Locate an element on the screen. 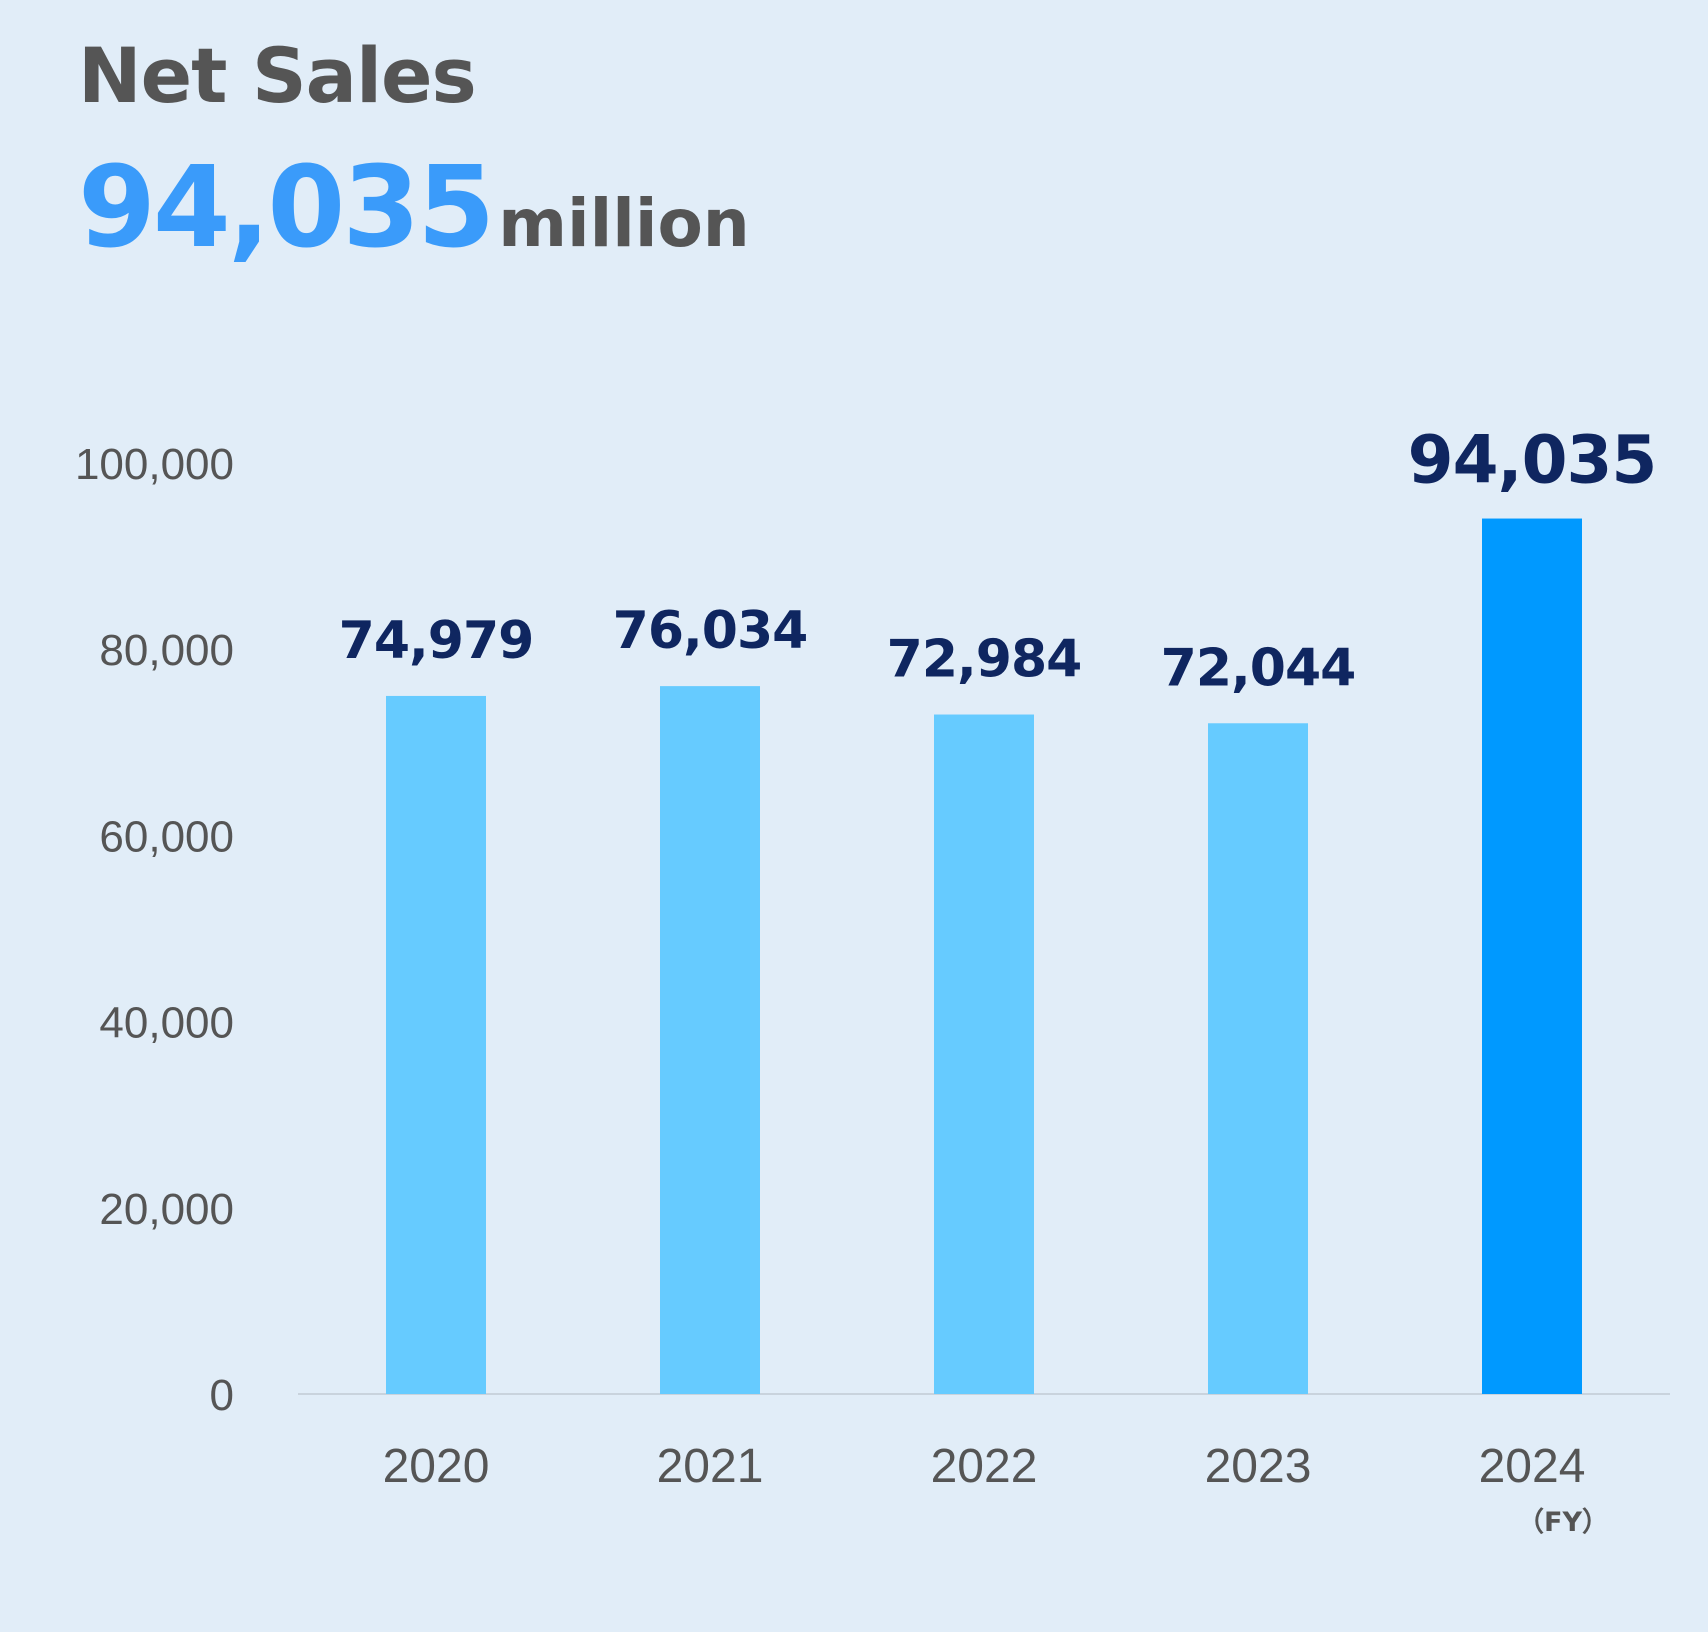 Image resolution: width=1708 pixels, height=1632 pixels. bar-2021 is located at coordinates (710, 1040).